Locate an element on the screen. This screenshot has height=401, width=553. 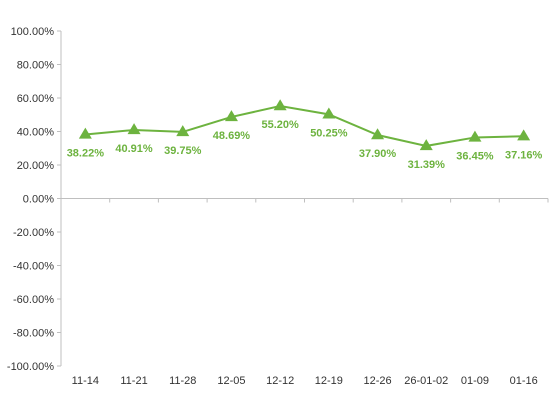
x-tick-label: 26-01-02 is located at coordinates (426, 381).